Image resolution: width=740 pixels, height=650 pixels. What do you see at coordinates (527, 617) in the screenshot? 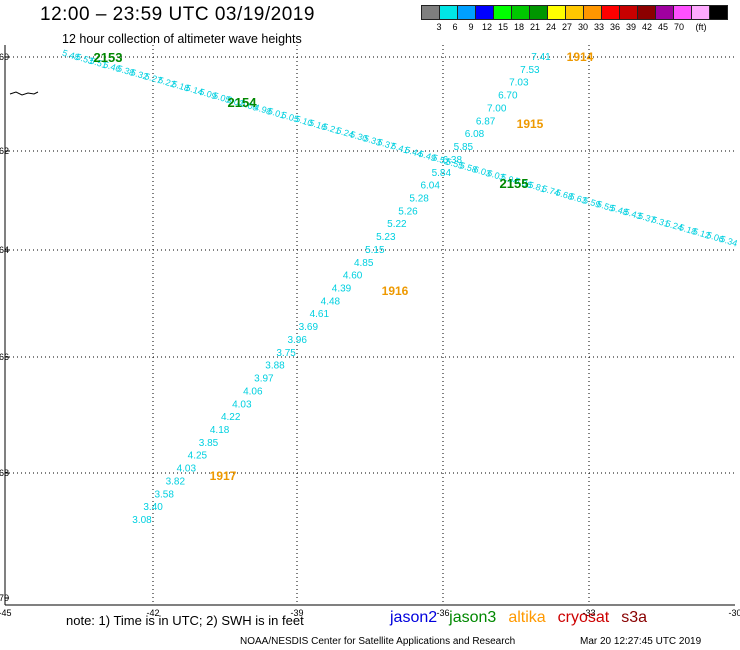
I see `legend-altika: altika` at bounding box center [527, 617].